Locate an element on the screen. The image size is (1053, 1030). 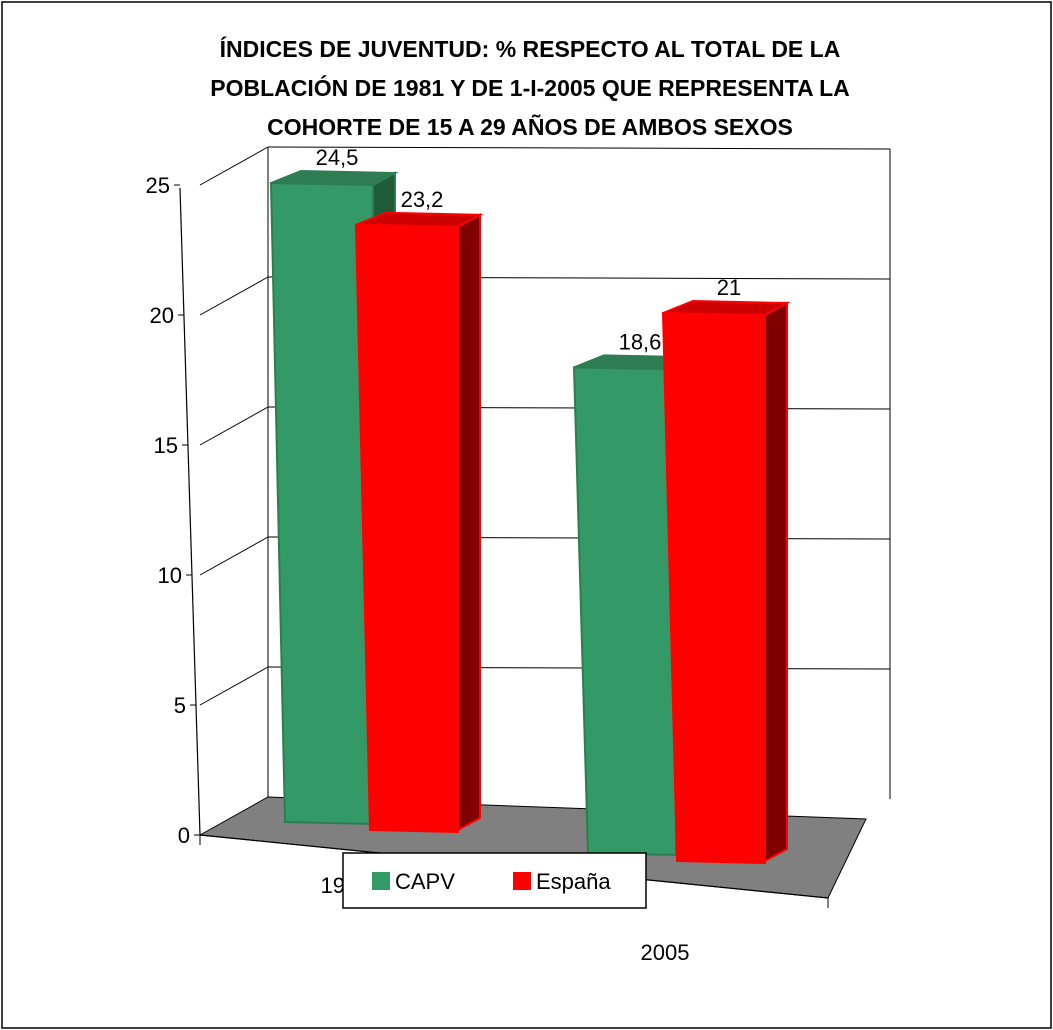
data-label: 18,6 is located at coordinates (640, 341).